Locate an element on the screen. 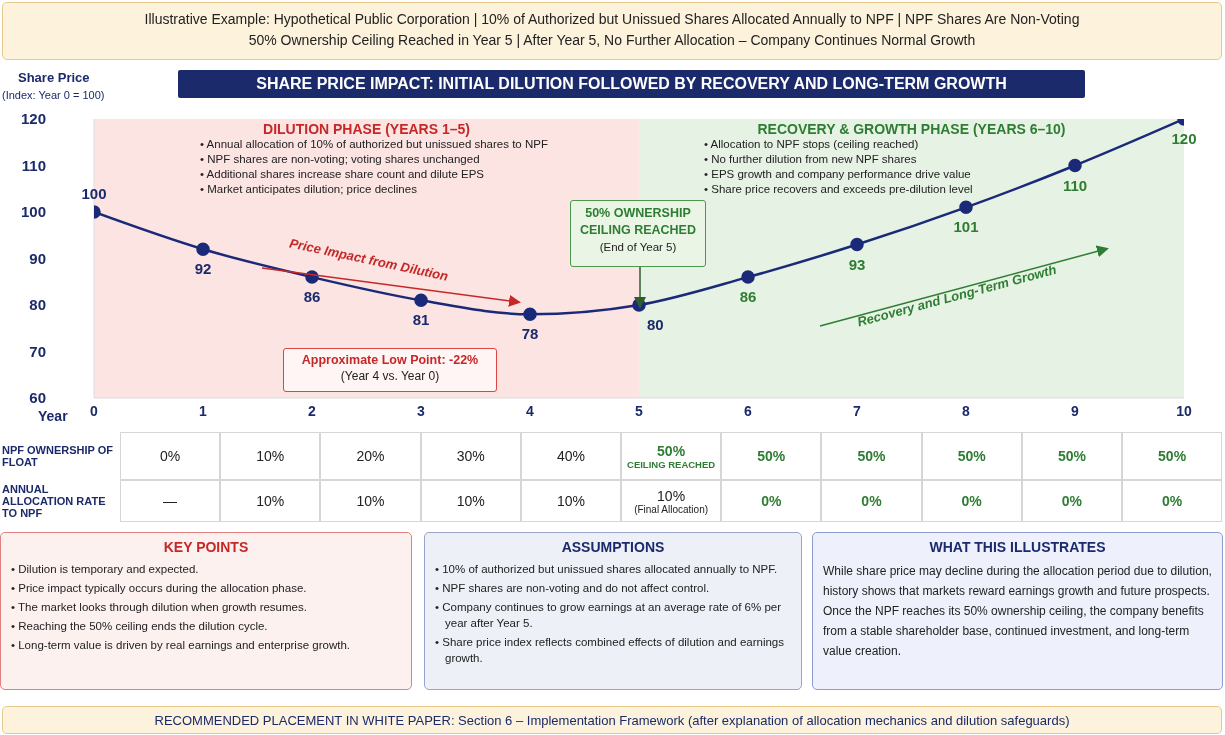 This screenshot has height=735, width=1225. x-tick-label: 5 is located at coordinates (639, 410).